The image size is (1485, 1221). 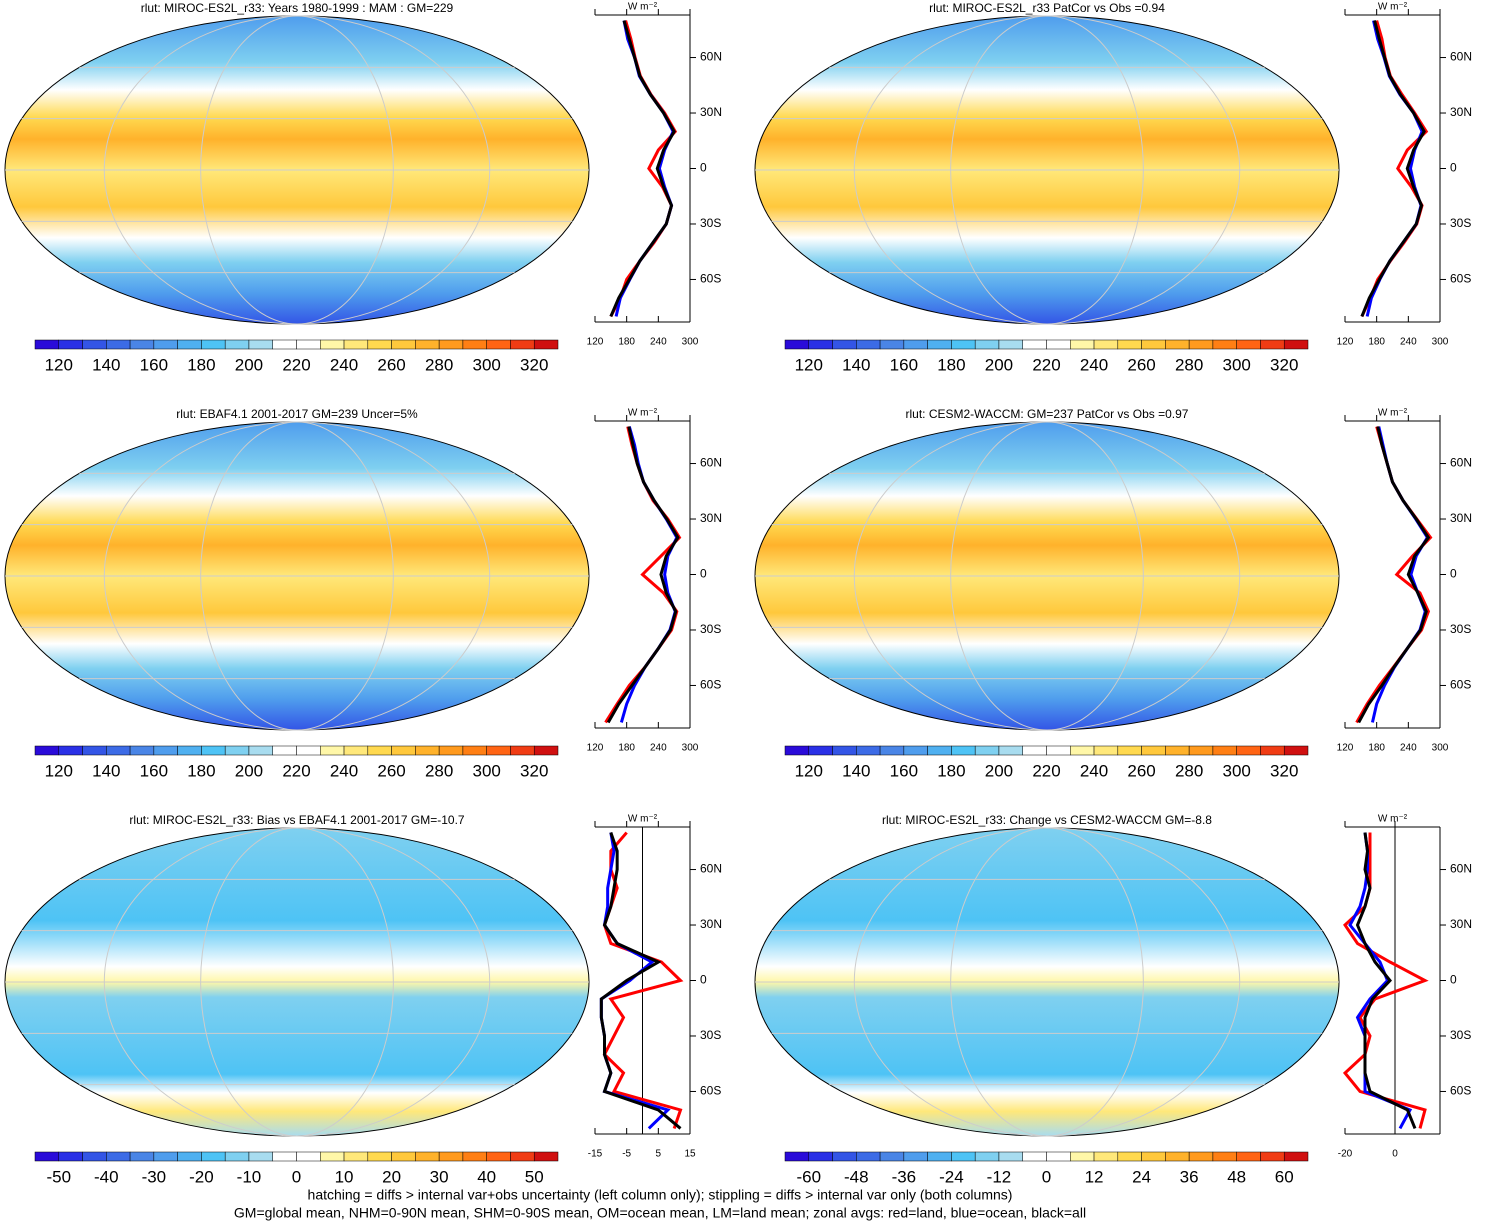 I want to click on colorbar-label: 320, so click(x=1284, y=364).